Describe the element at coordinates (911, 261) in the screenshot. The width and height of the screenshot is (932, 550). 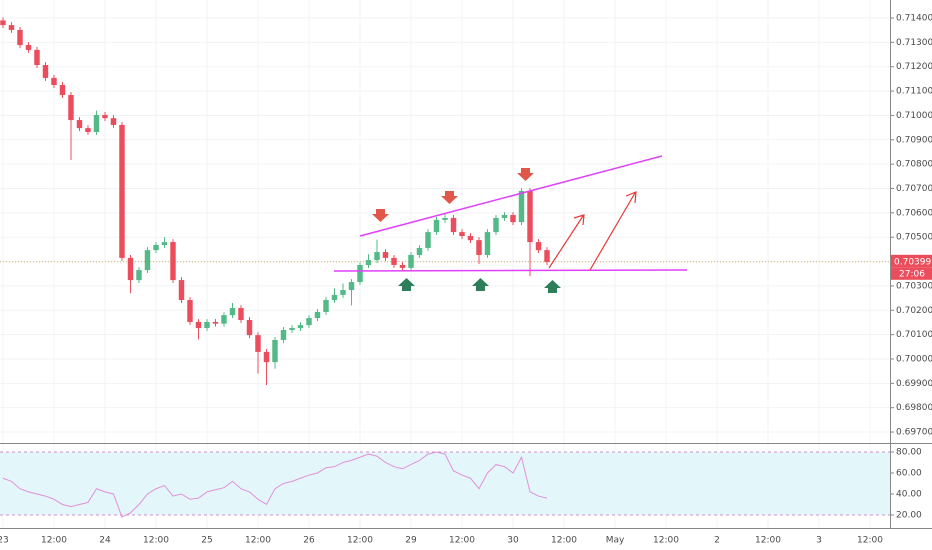
I see `last-price-box` at that location.